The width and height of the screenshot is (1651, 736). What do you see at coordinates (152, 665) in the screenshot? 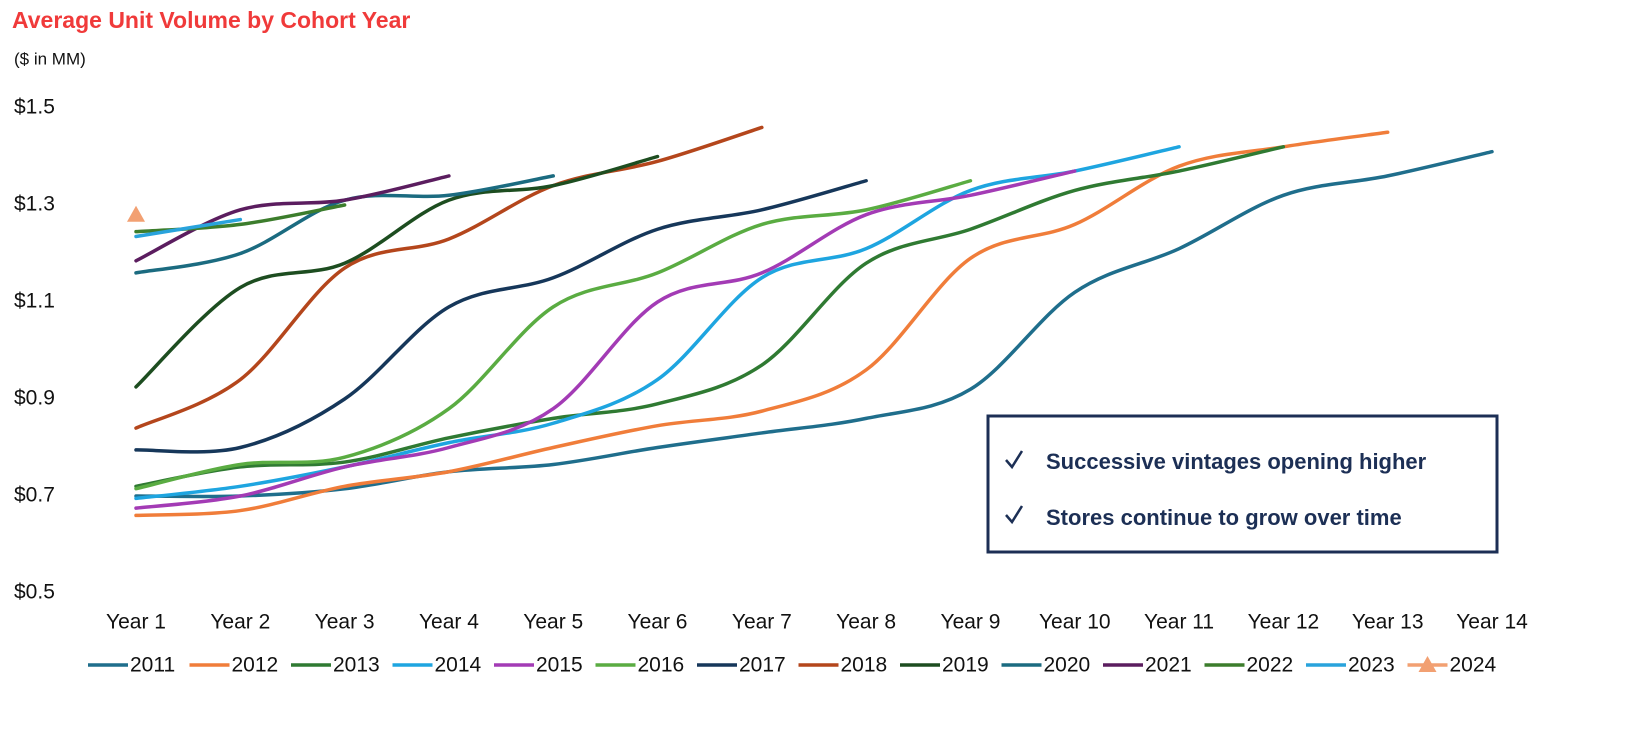
I see `legend-label: 2011` at bounding box center [152, 665].